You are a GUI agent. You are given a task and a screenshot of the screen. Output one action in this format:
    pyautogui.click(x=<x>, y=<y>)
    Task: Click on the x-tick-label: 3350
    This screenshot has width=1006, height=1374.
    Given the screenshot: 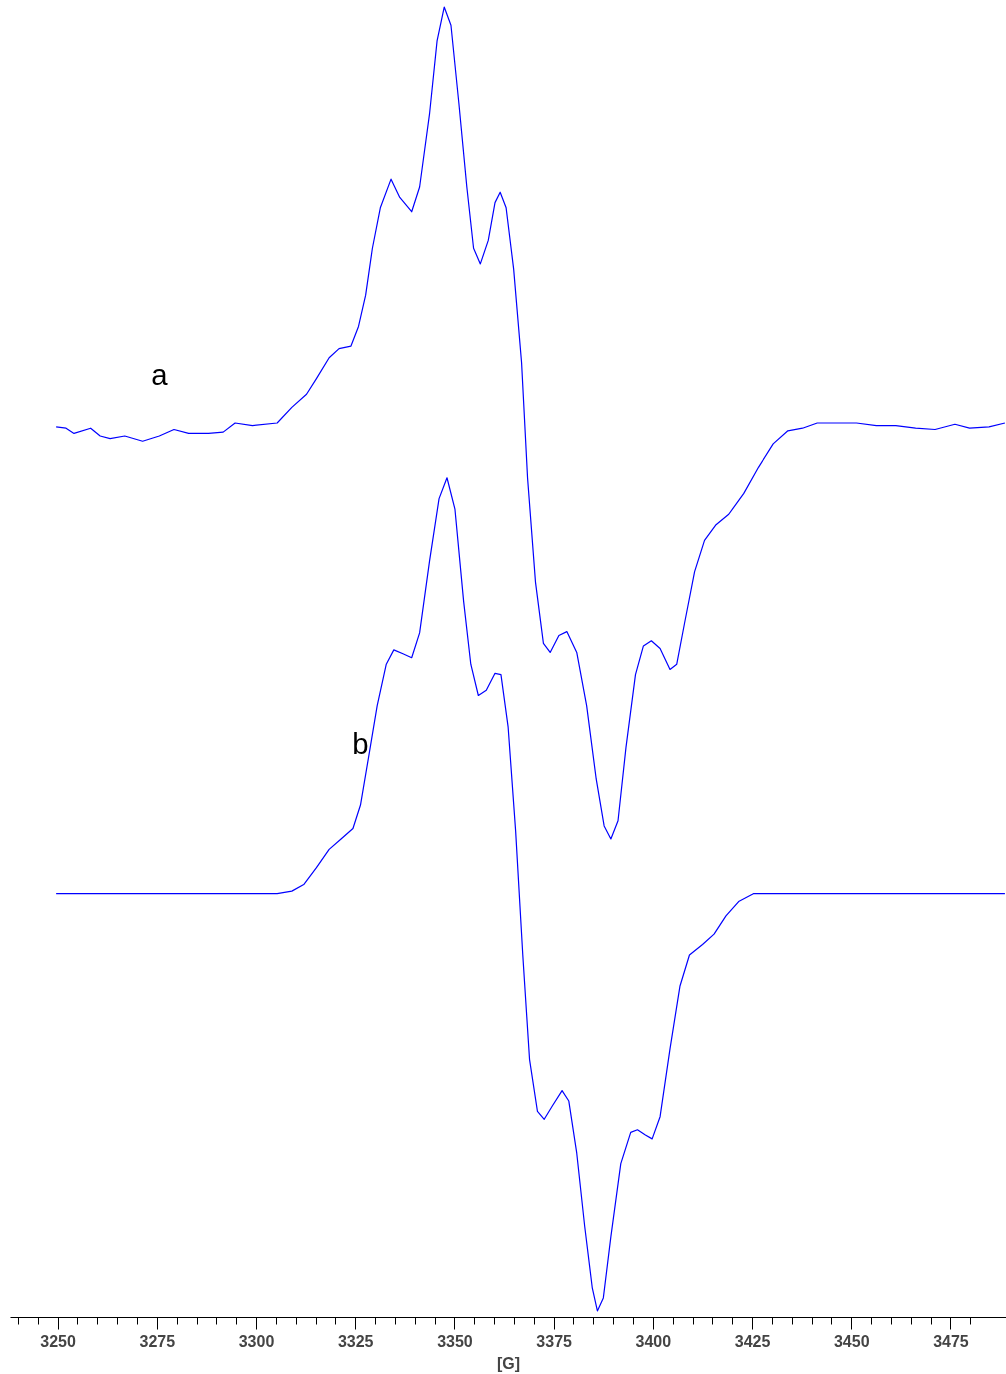 What is the action you would take?
    pyautogui.click(x=455, y=1341)
    